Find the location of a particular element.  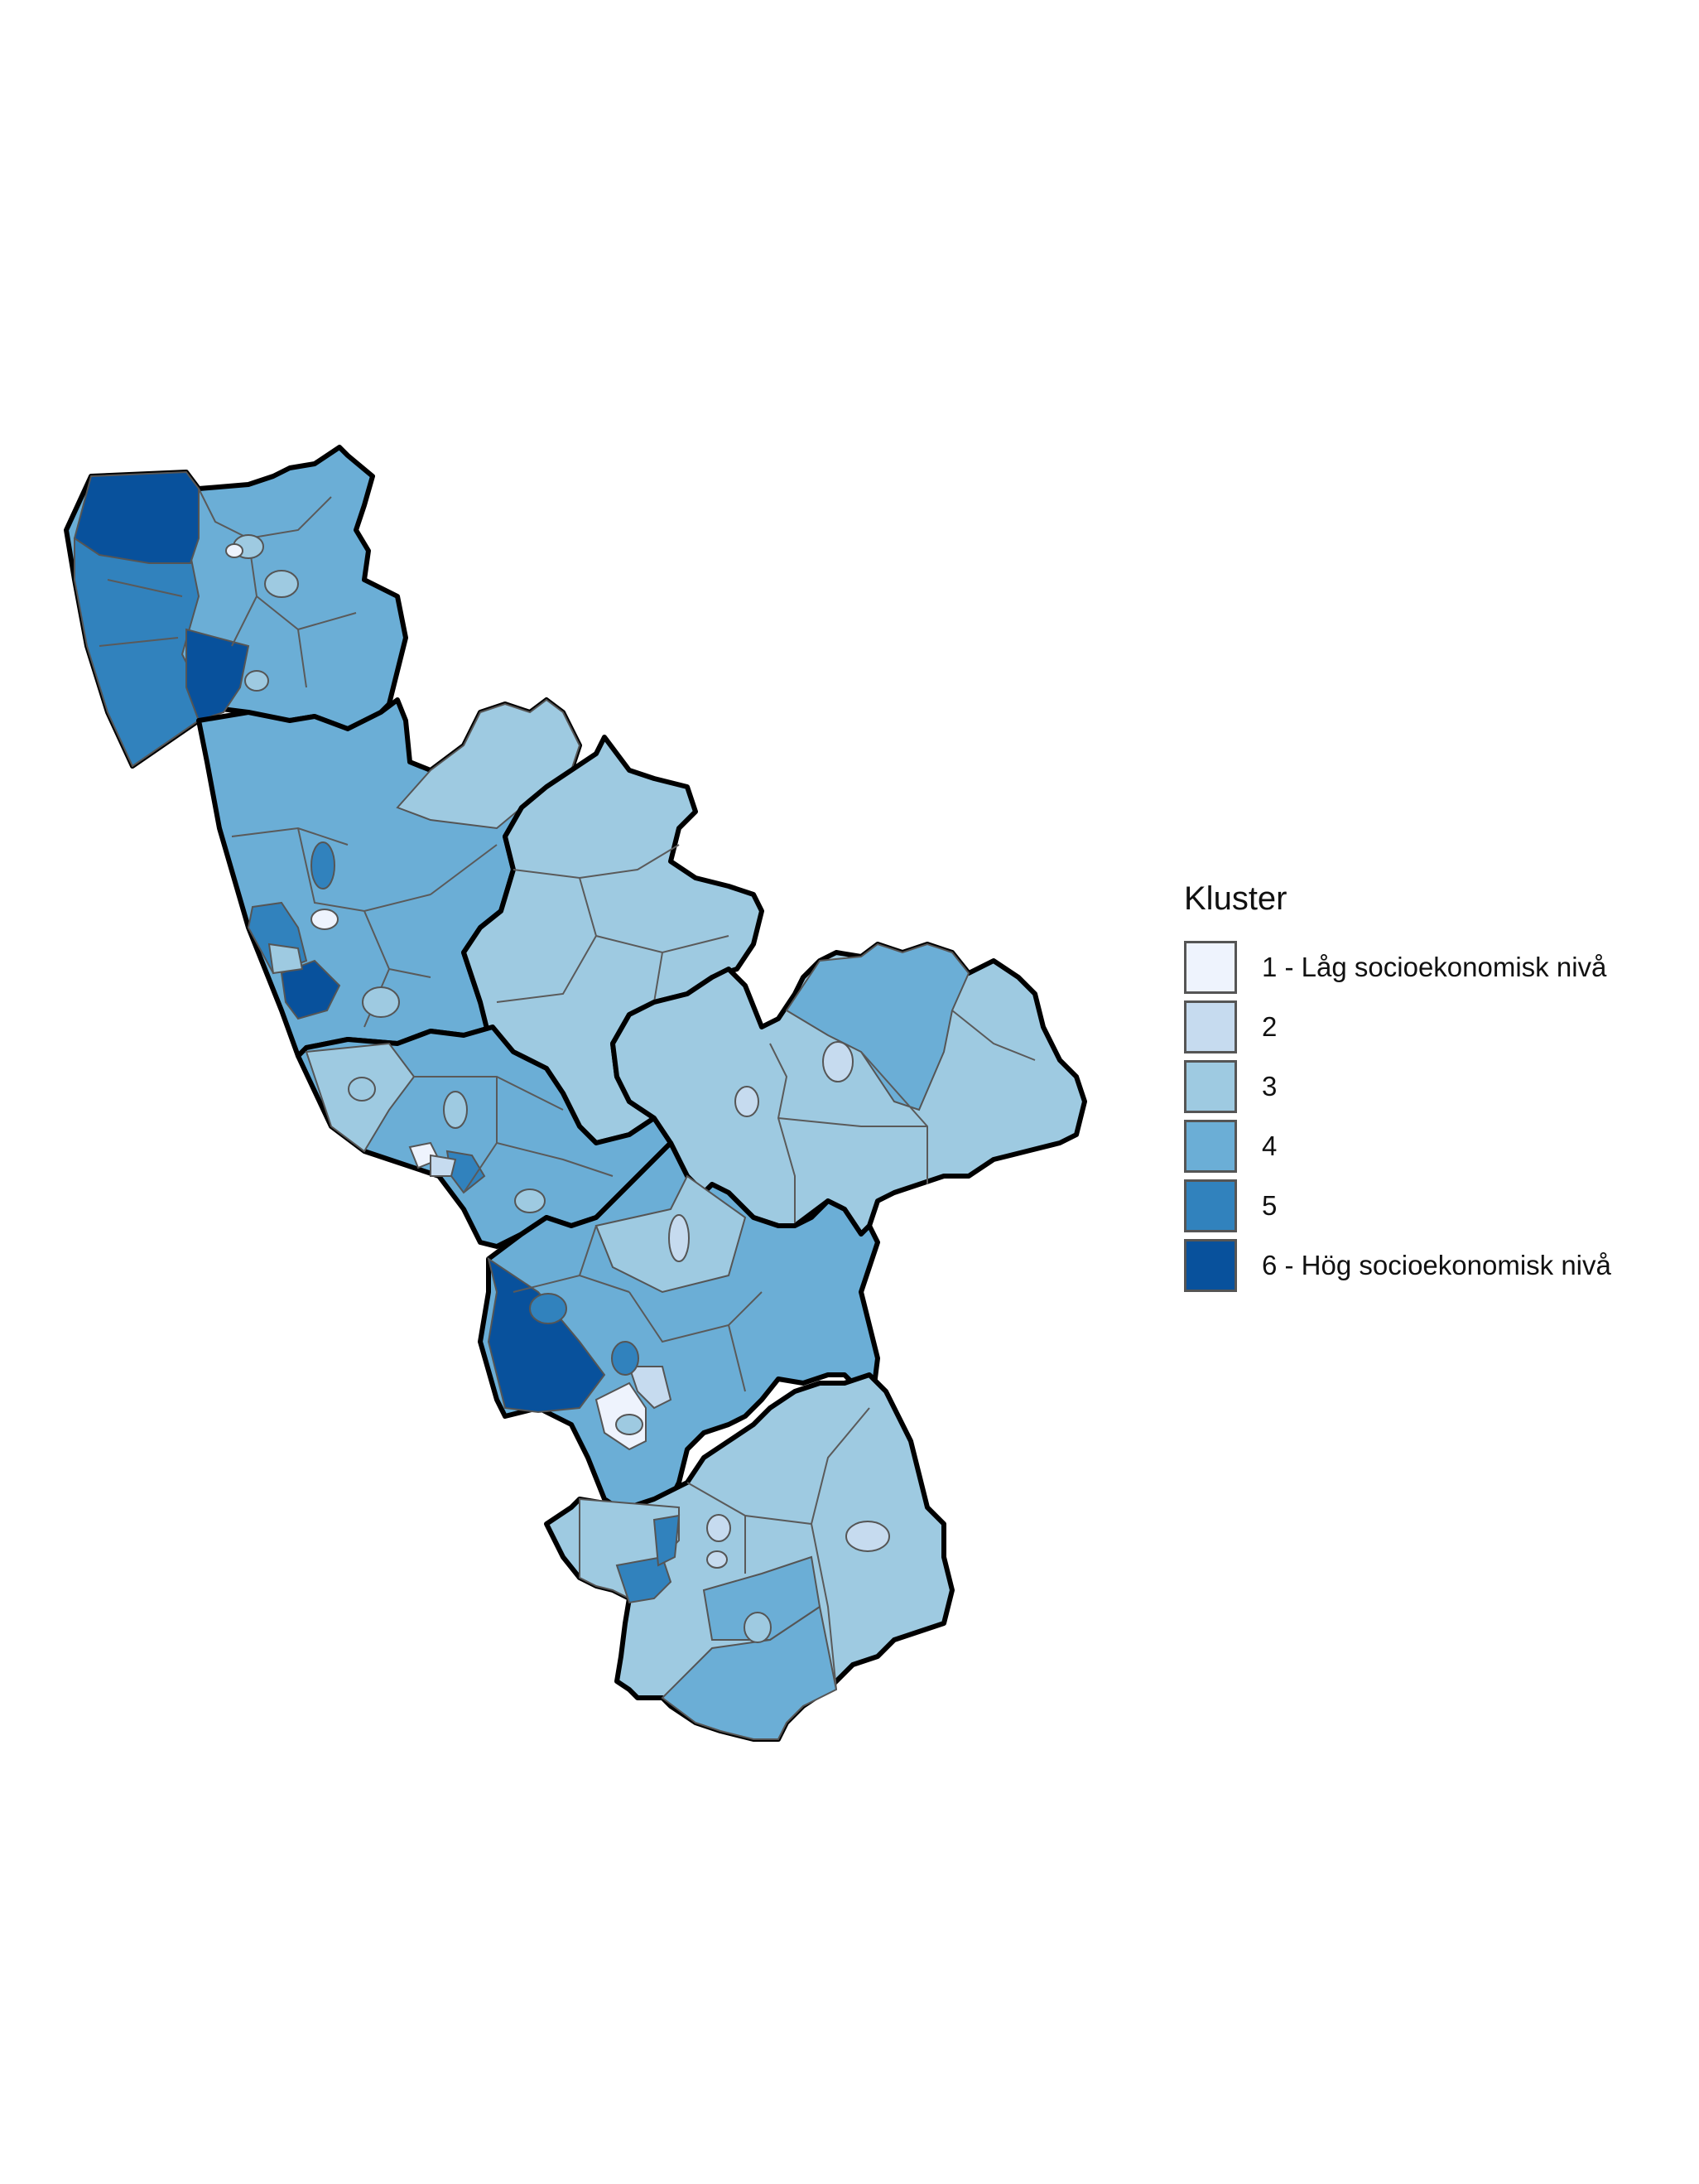

municipality-south is located at coordinates (750, 1557).